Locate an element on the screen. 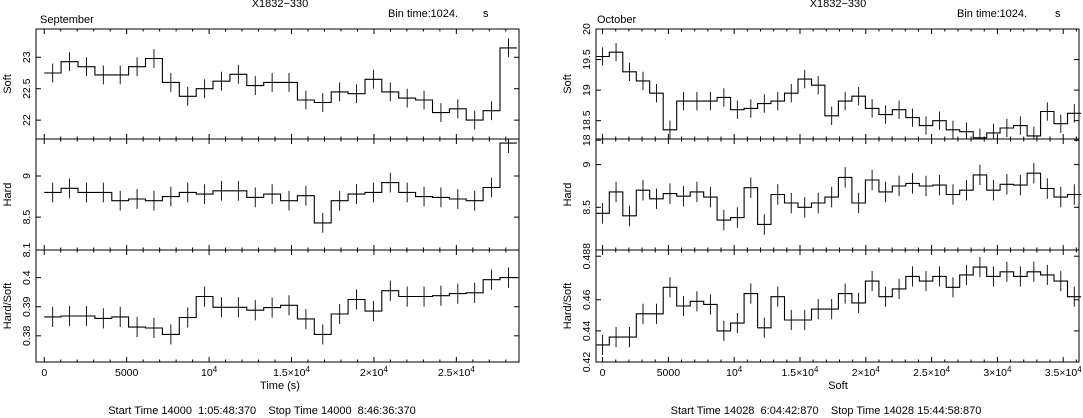  y-tick-label: 18 is located at coordinates (587, 140).